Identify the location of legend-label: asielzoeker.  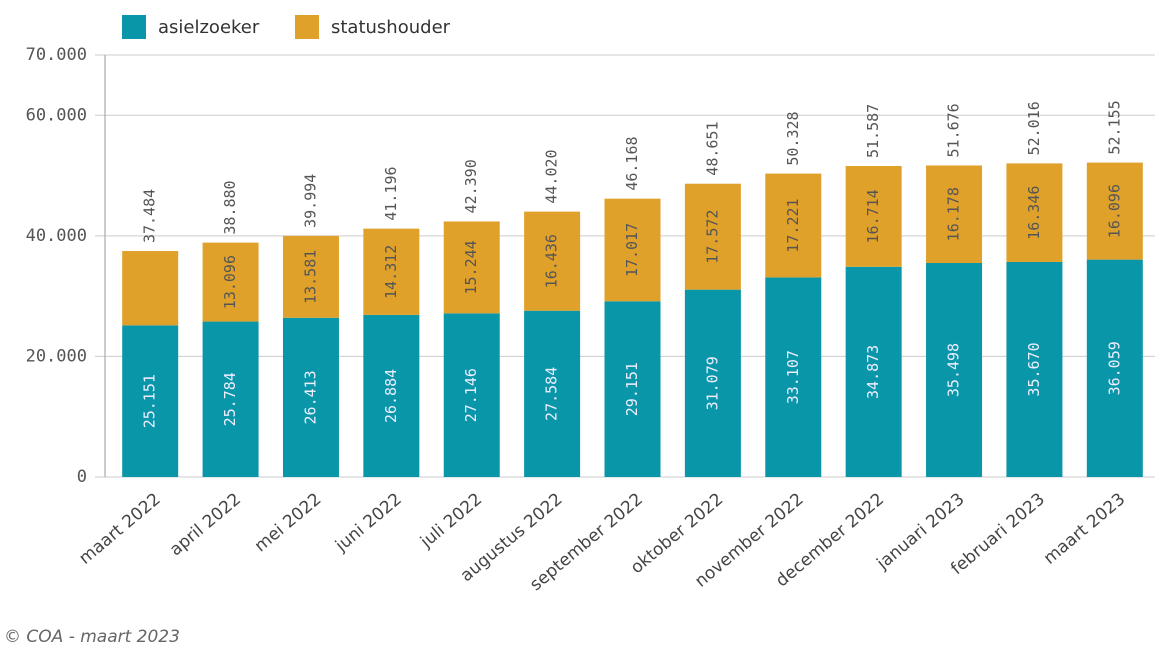
(209, 27).